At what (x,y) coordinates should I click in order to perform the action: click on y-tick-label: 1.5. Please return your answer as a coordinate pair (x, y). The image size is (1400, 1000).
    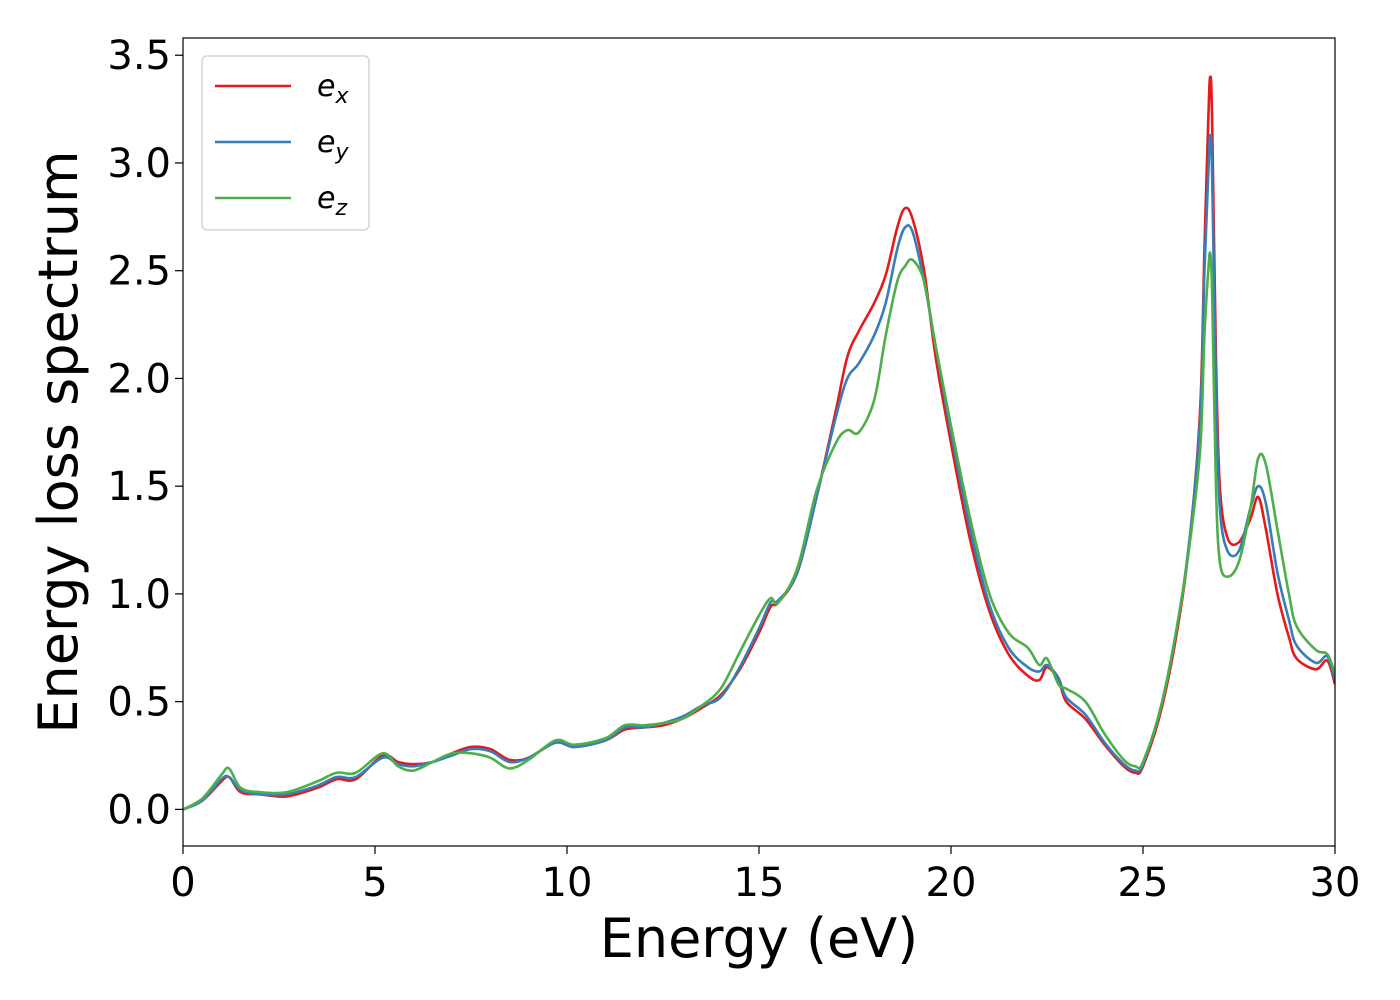
    Looking at the image, I should click on (139, 487).